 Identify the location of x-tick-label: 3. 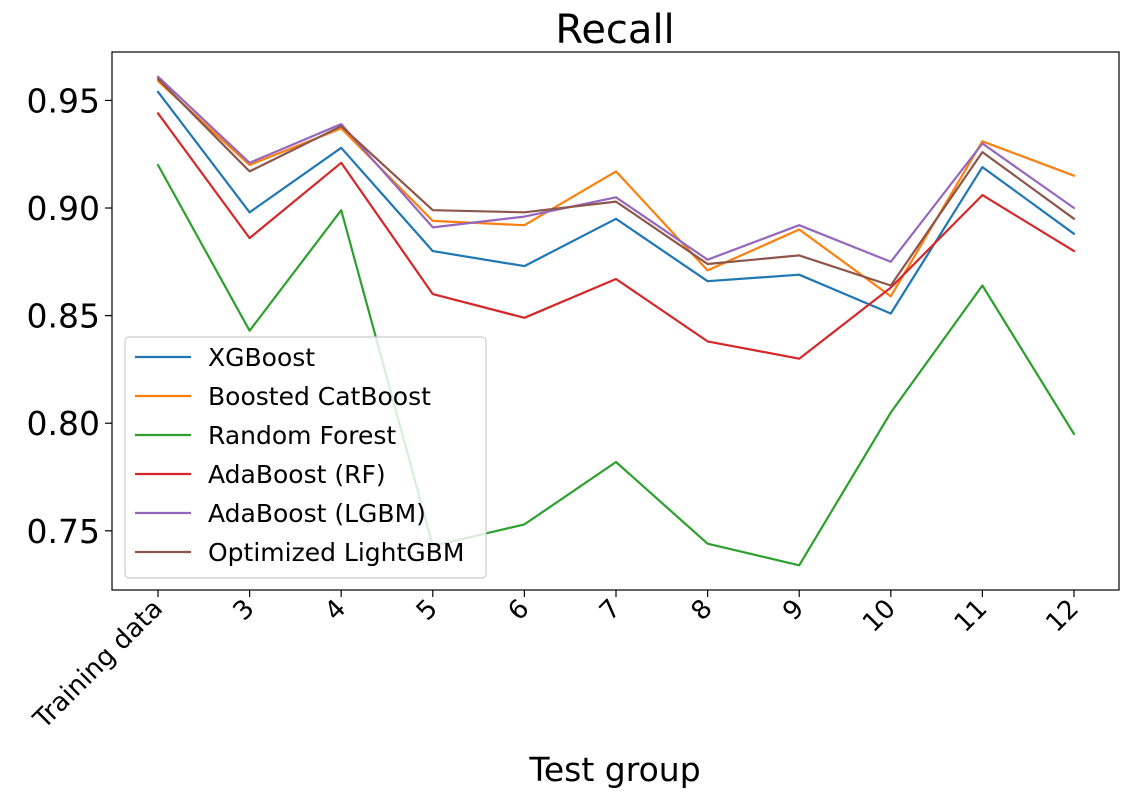
(244, 610).